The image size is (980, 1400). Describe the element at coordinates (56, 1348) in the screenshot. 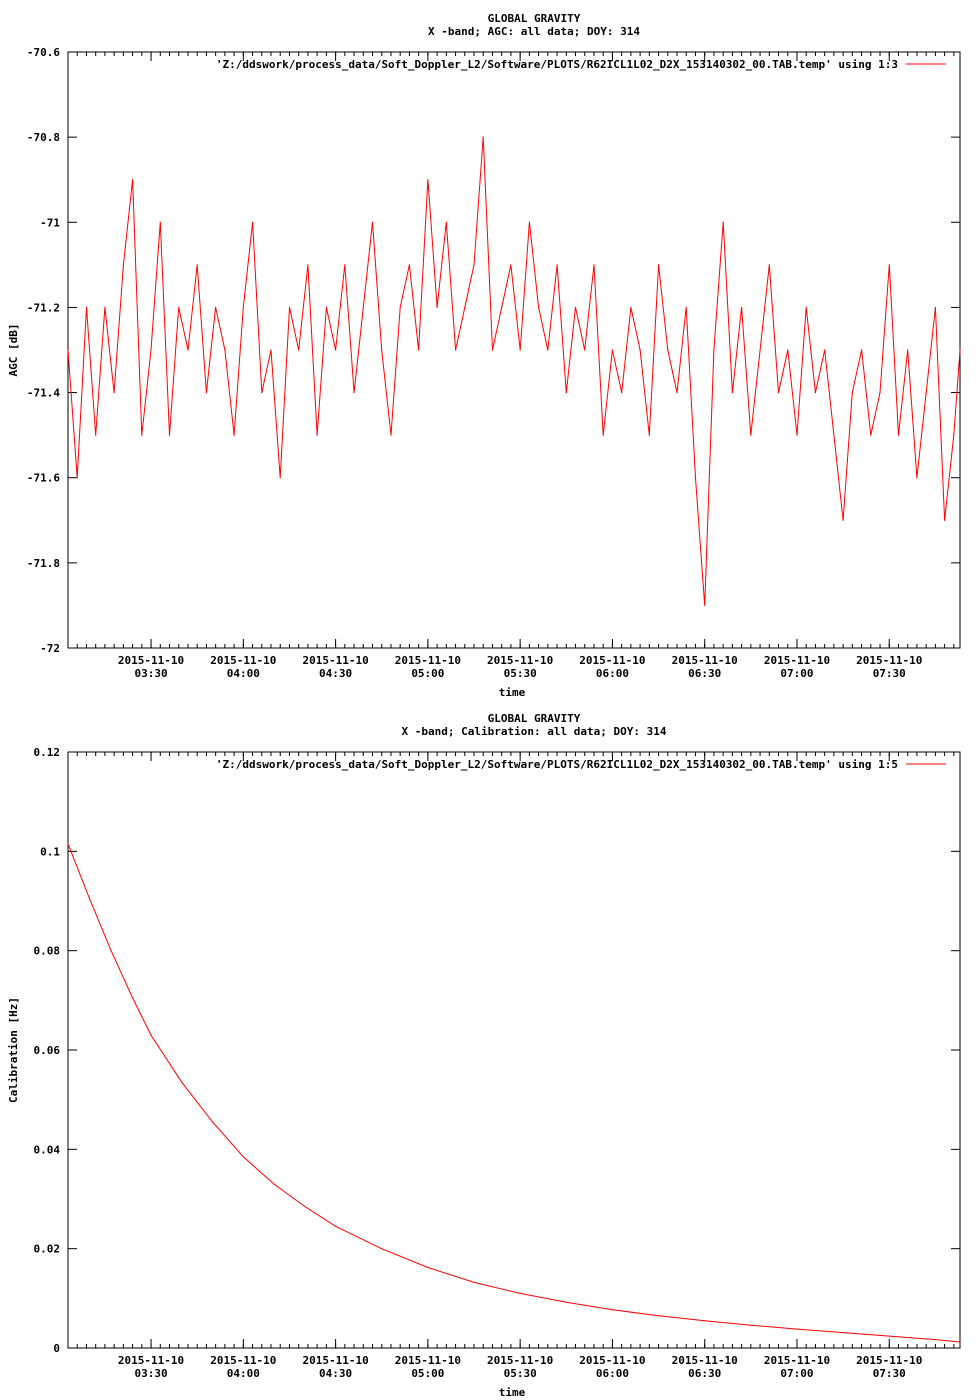

I see `y-tick-label: 0` at that location.